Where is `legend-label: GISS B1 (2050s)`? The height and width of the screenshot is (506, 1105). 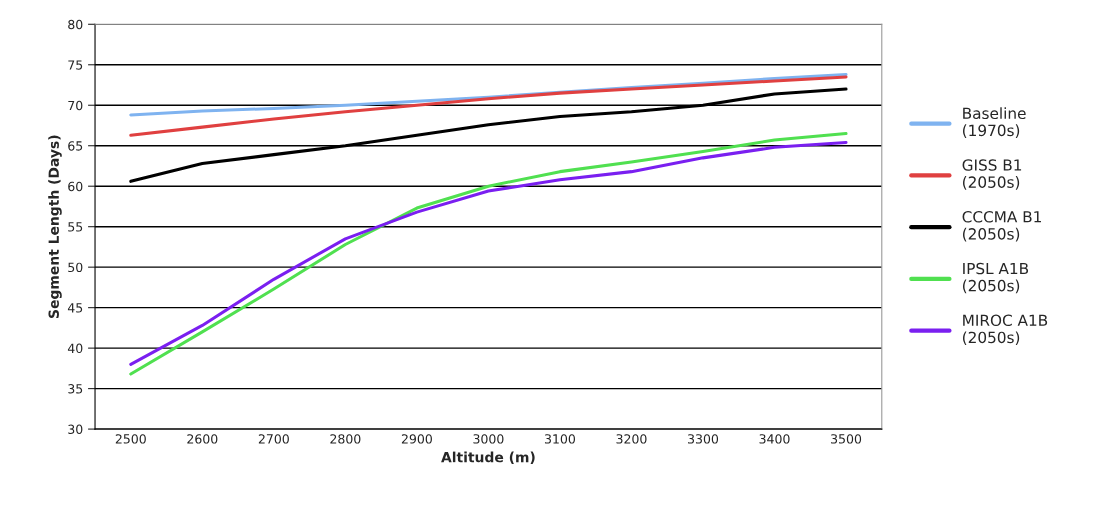
legend-label: GISS B1 (2050s) is located at coordinates (992, 174).